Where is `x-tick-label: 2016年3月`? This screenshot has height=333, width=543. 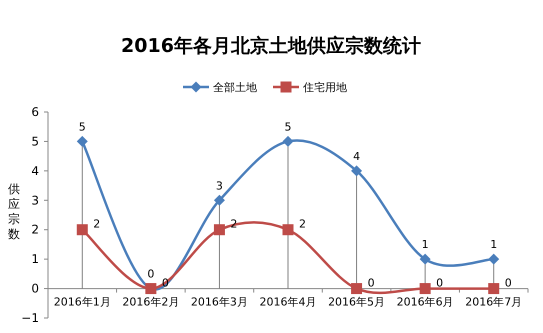
x-tick-label: 2016年3月 is located at coordinates (219, 302).